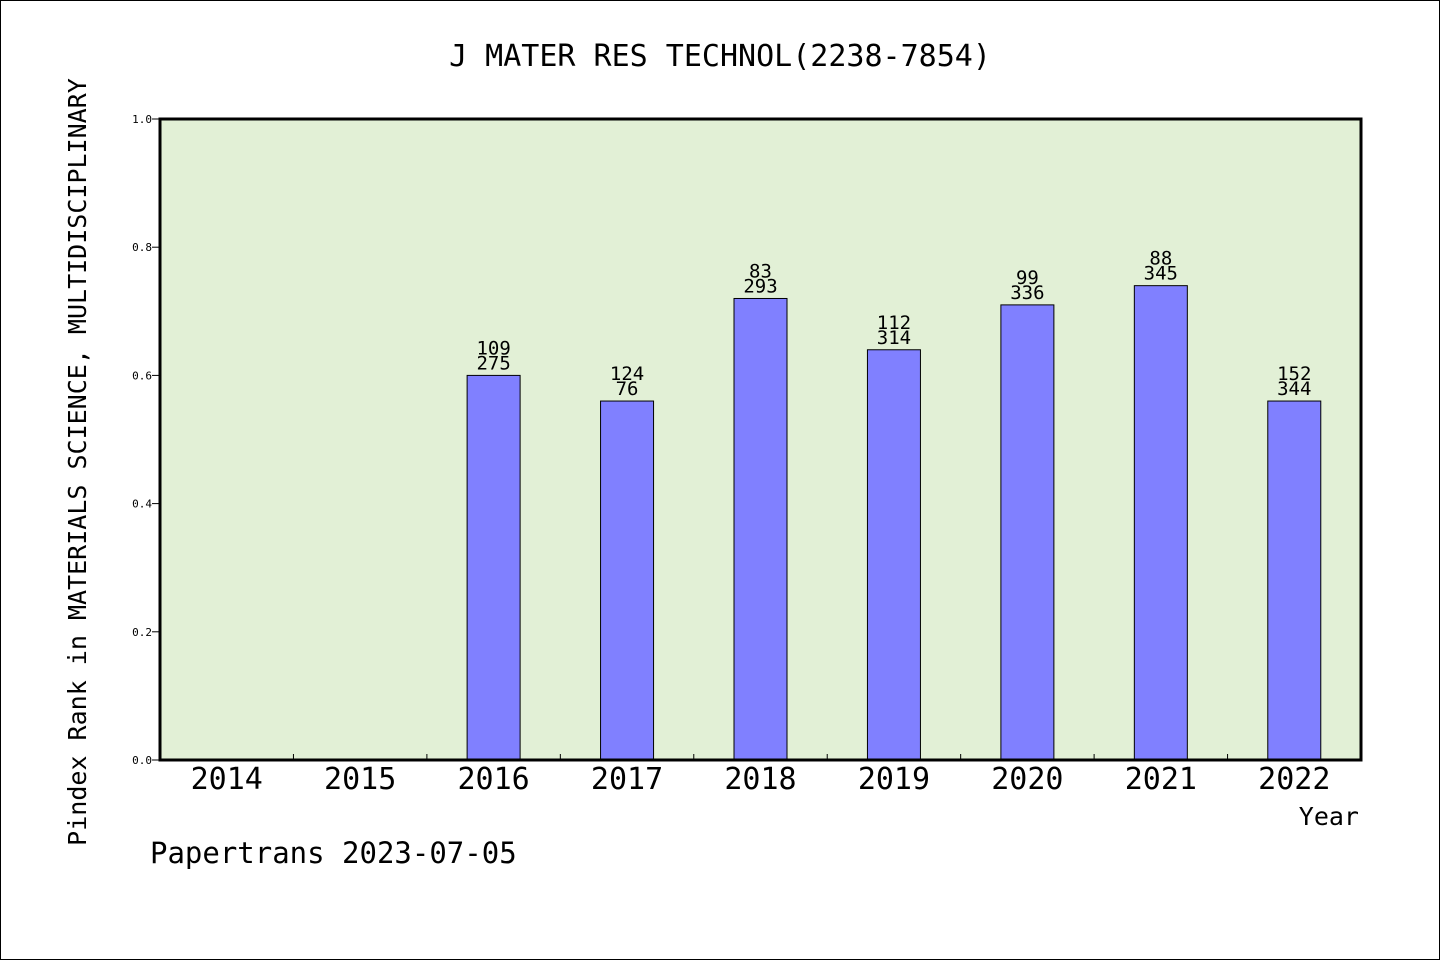  Describe the element at coordinates (1160, 259) in the screenshot. I see `bar-rank-label: 88` at that location.